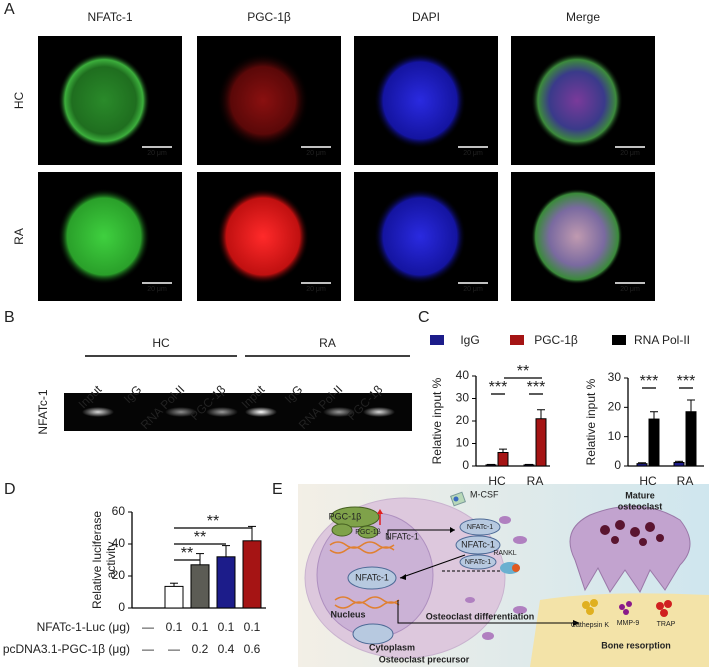  Describe the element at coordinates (226, 649) in the screenshot. I see `x-row-value: 0.4` at that location.